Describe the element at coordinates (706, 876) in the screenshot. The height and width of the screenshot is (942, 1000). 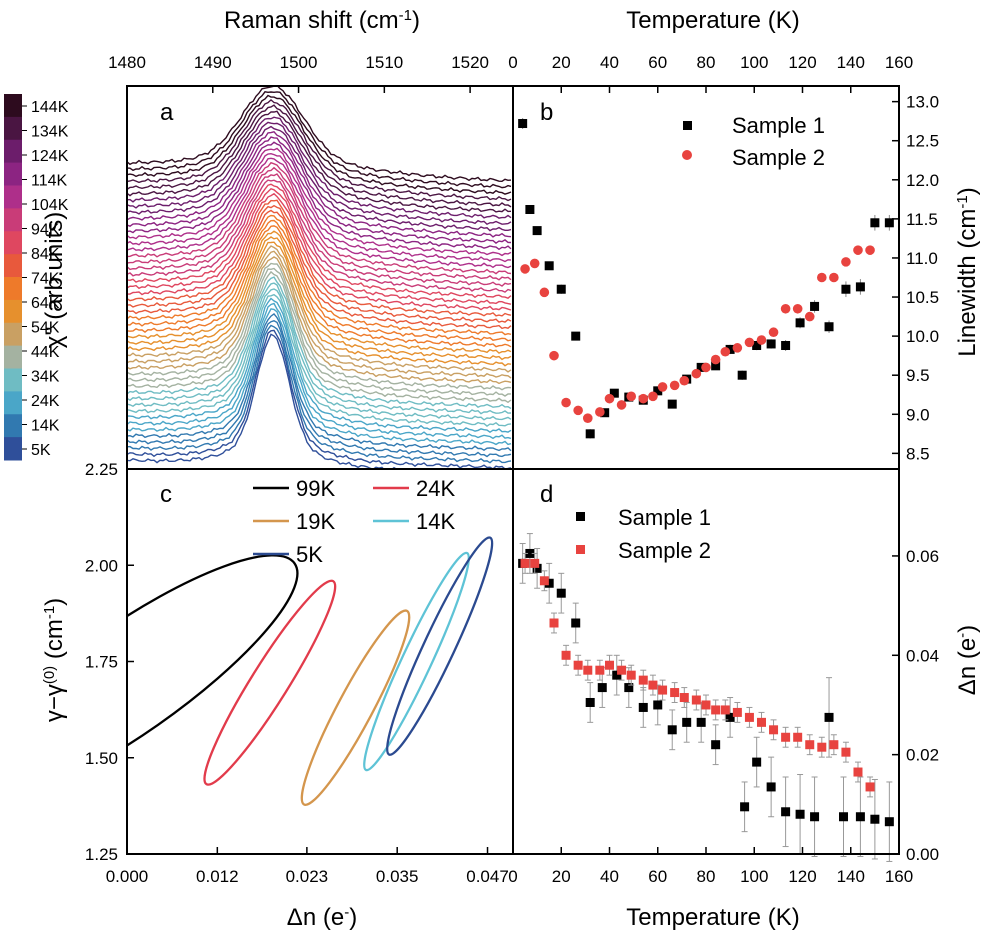
I see `temperature-bottom-tick-label: 80` at that location.